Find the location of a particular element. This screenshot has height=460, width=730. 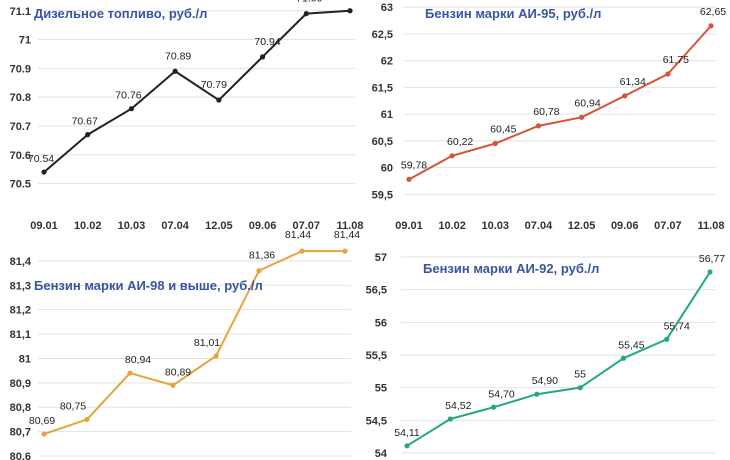

data-label: 80,69 is located at coordinates (42, 421).